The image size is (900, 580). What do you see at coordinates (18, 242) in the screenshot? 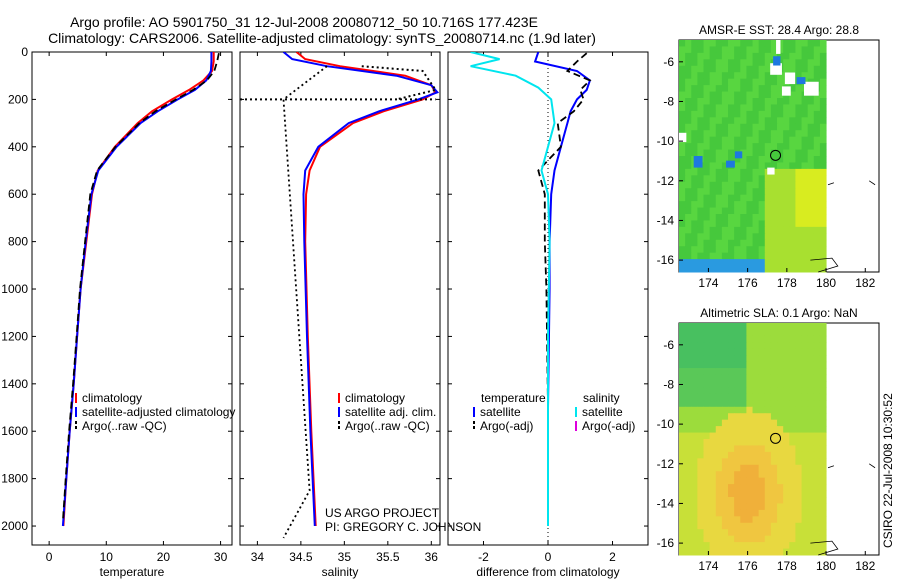
I see `y-tick-label: 800` at bounding box center [18, 242].